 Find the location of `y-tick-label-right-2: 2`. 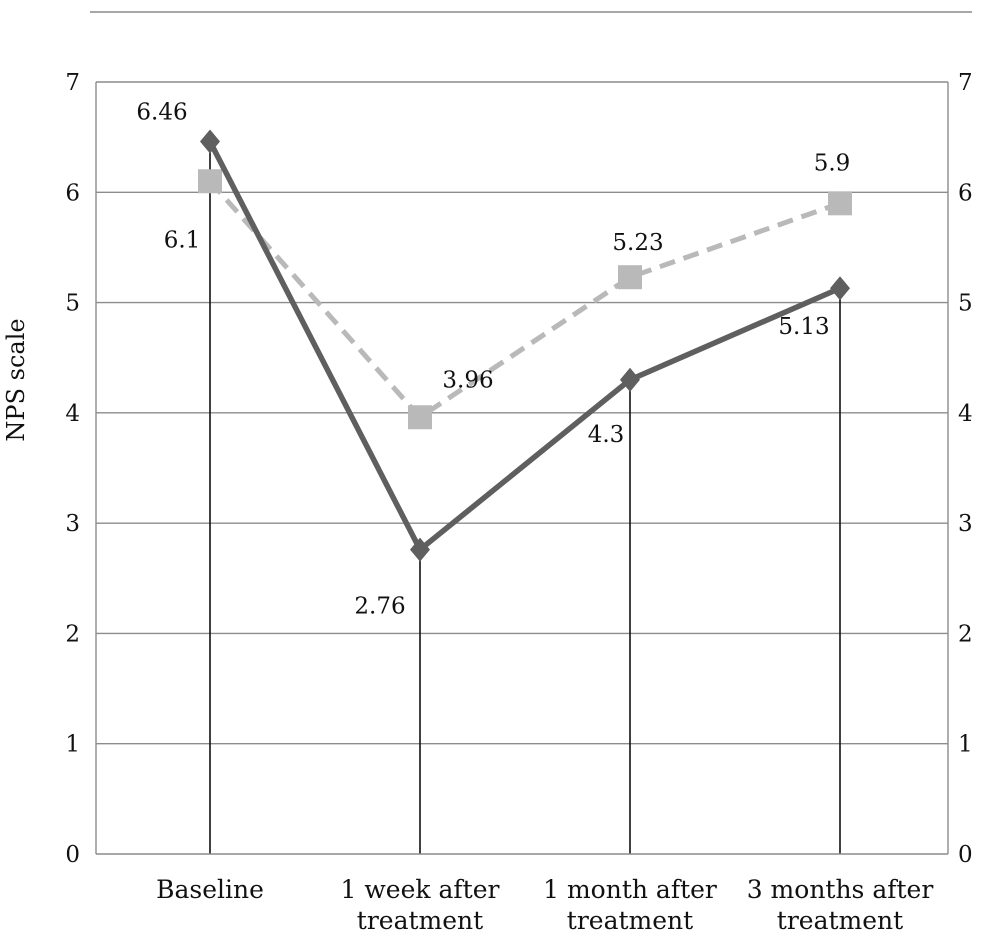

y-tick-label-right-2: 2 is located at coordinates (965, 634).